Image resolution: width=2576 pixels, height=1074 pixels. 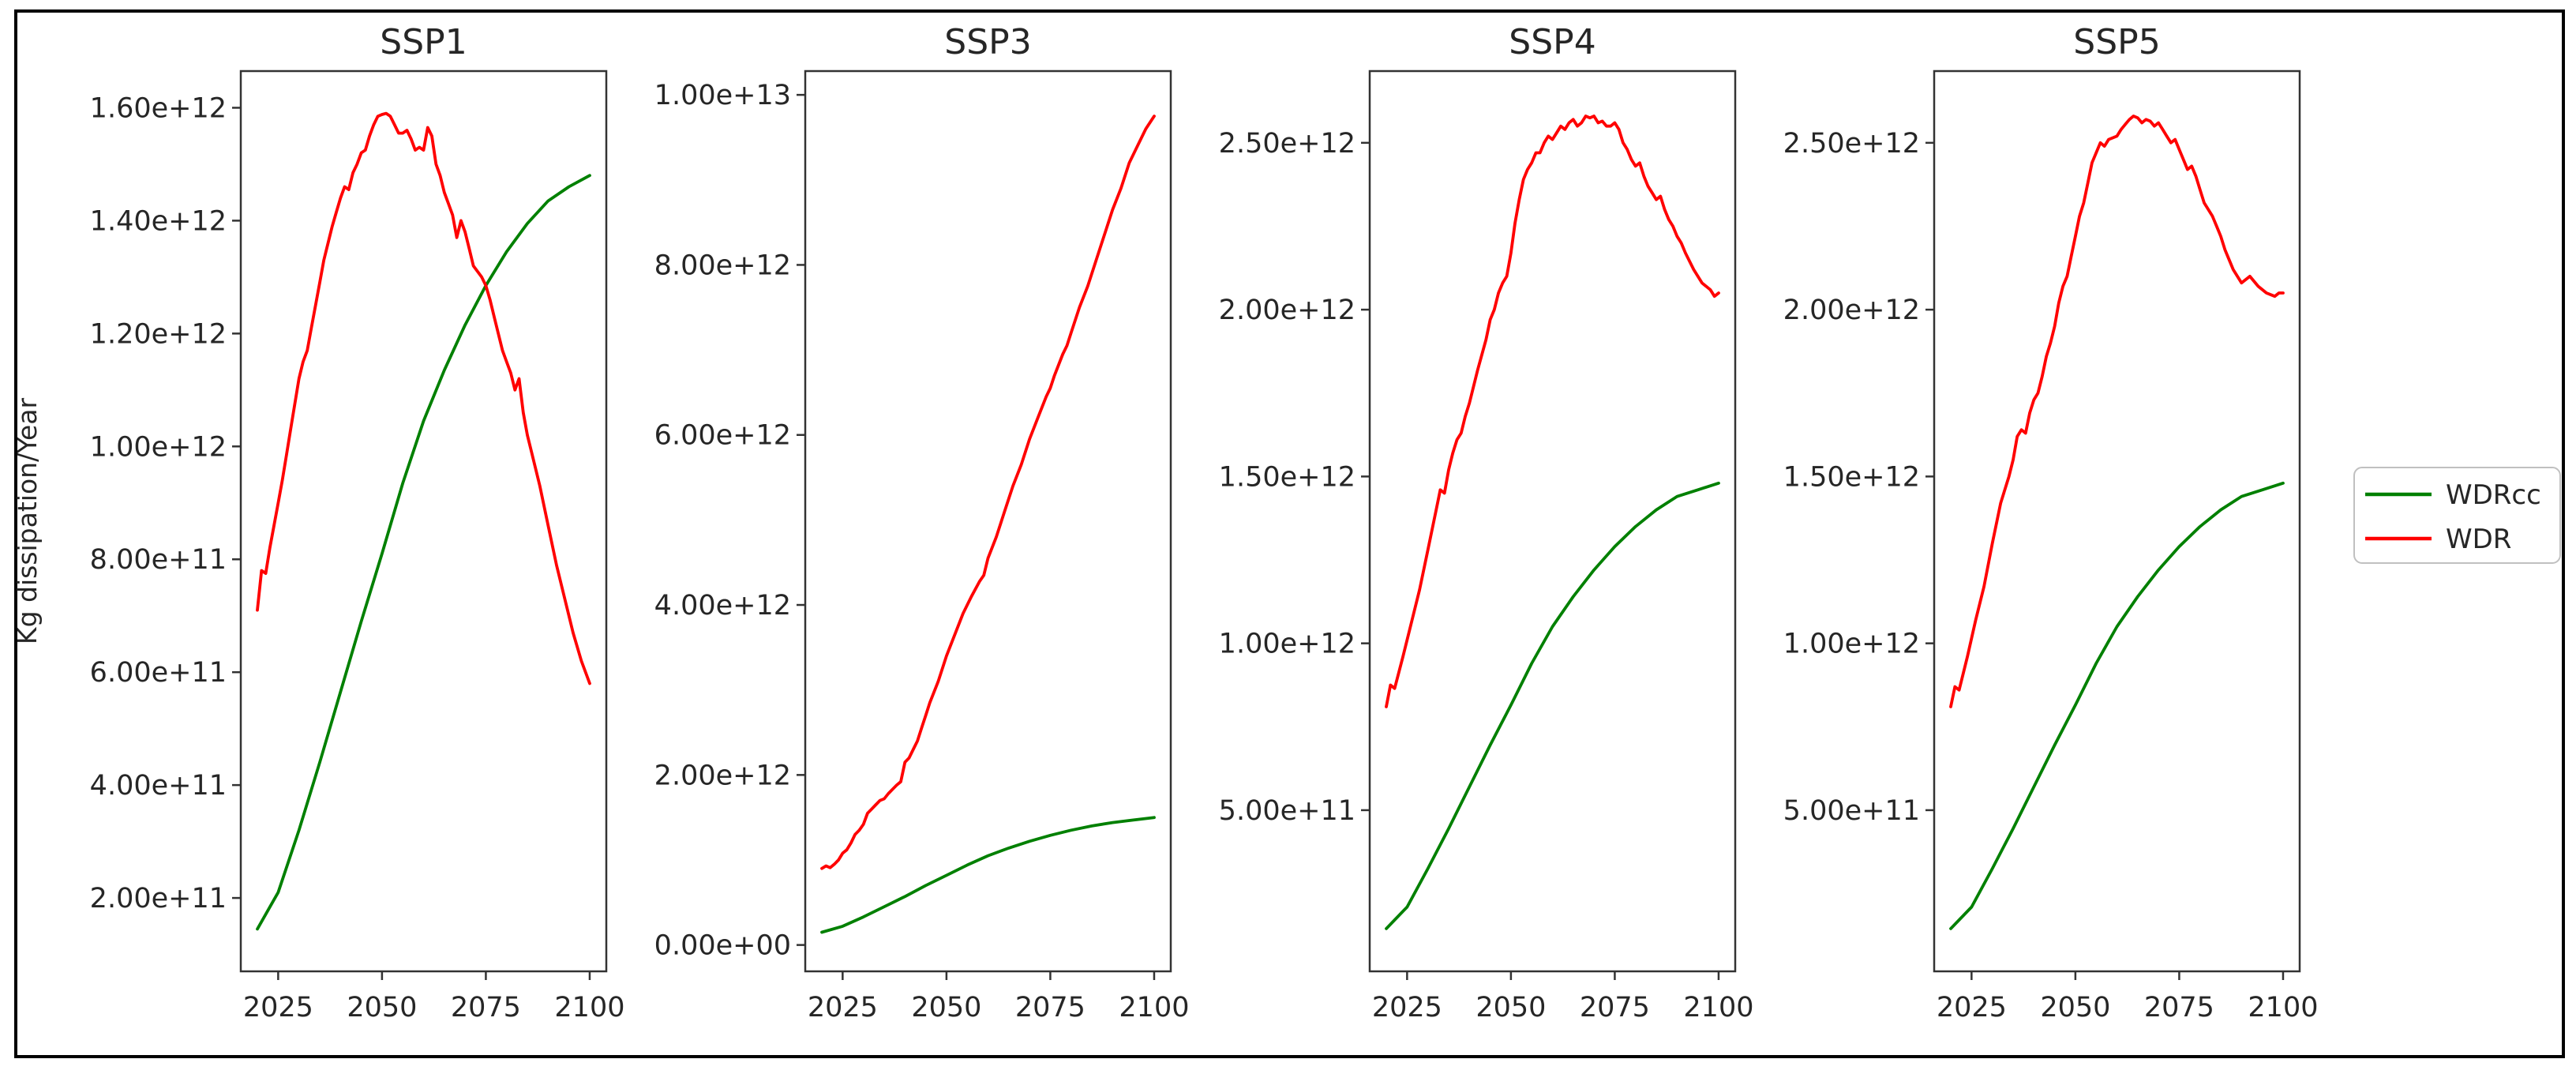 I want to click on y-tick-label: 4.00e+11, so click(x=158, y=786).